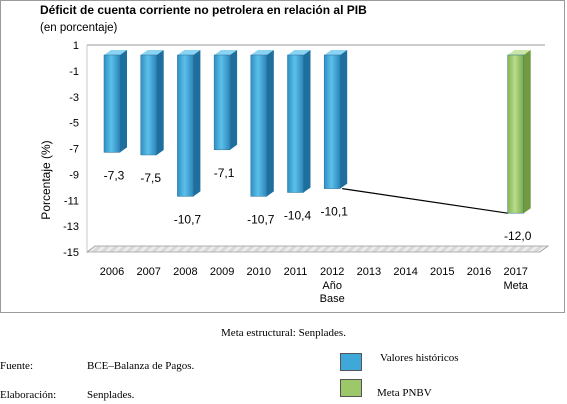  I want to click on x-tick-label: 2011, so click(296, 272).